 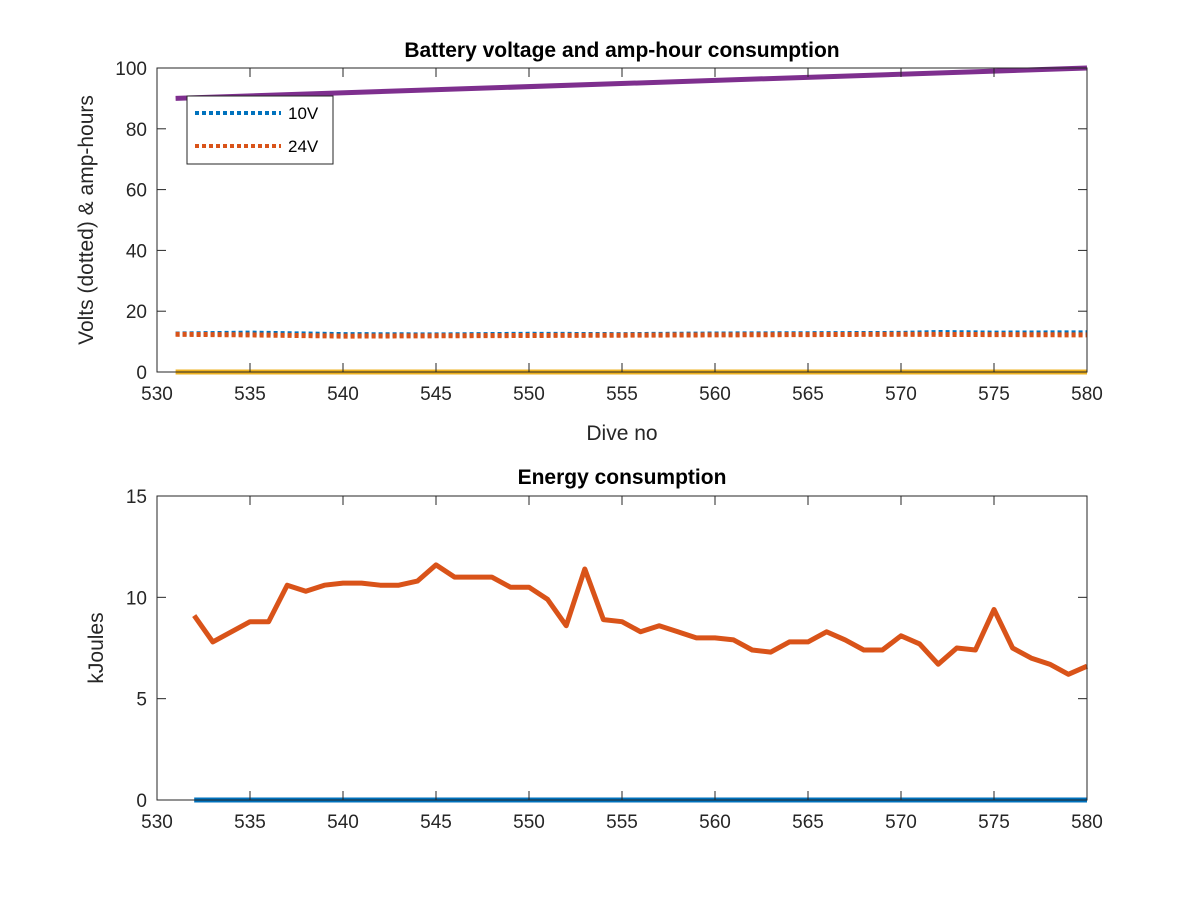 What do you see at coordinates (808, 394) in the screenshot?
I see `battery-x-tick-label: 565` at bounding box center [808, 394].